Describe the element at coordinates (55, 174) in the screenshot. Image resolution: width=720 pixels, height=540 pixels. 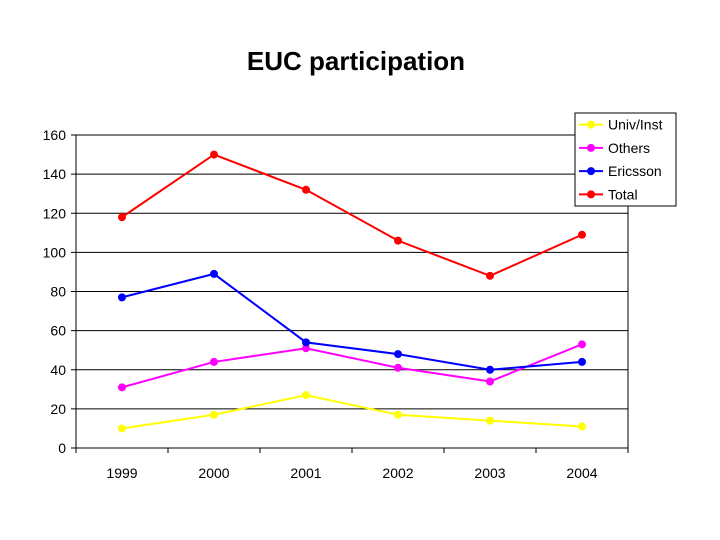
I see `y-tick-label-140: 140` at that location.